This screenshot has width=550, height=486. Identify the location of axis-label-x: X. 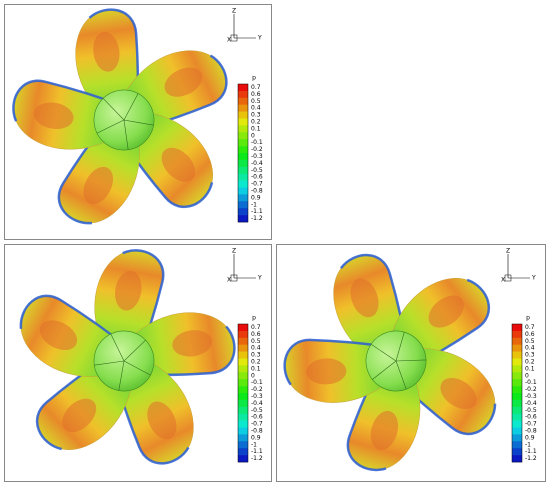
(503, 280).